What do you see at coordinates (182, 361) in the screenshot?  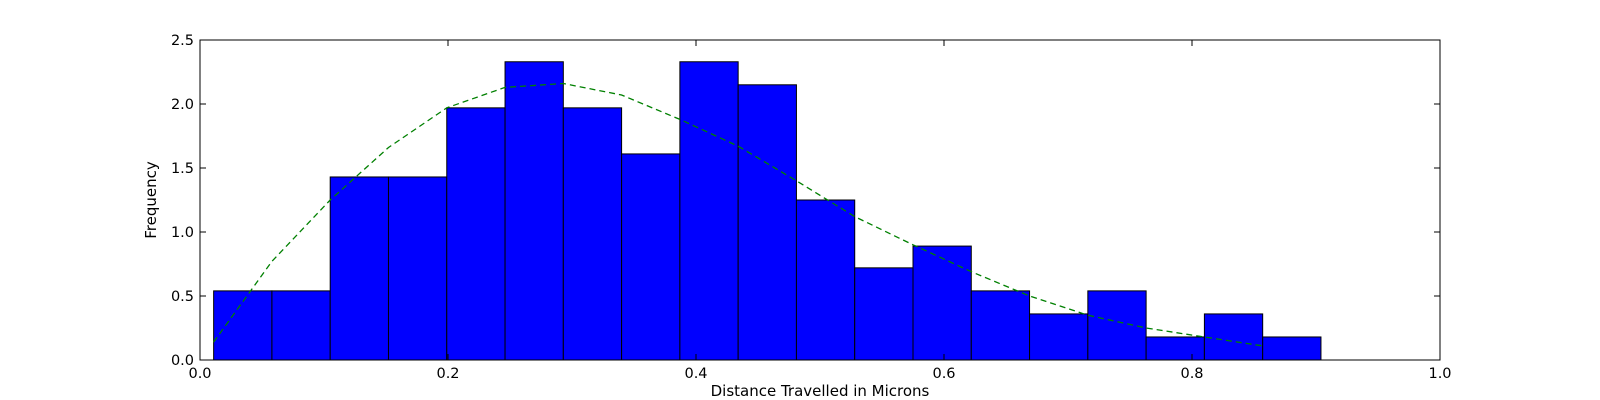 I see `y-tick-label: 0.0` at bounding box center [182, 361].